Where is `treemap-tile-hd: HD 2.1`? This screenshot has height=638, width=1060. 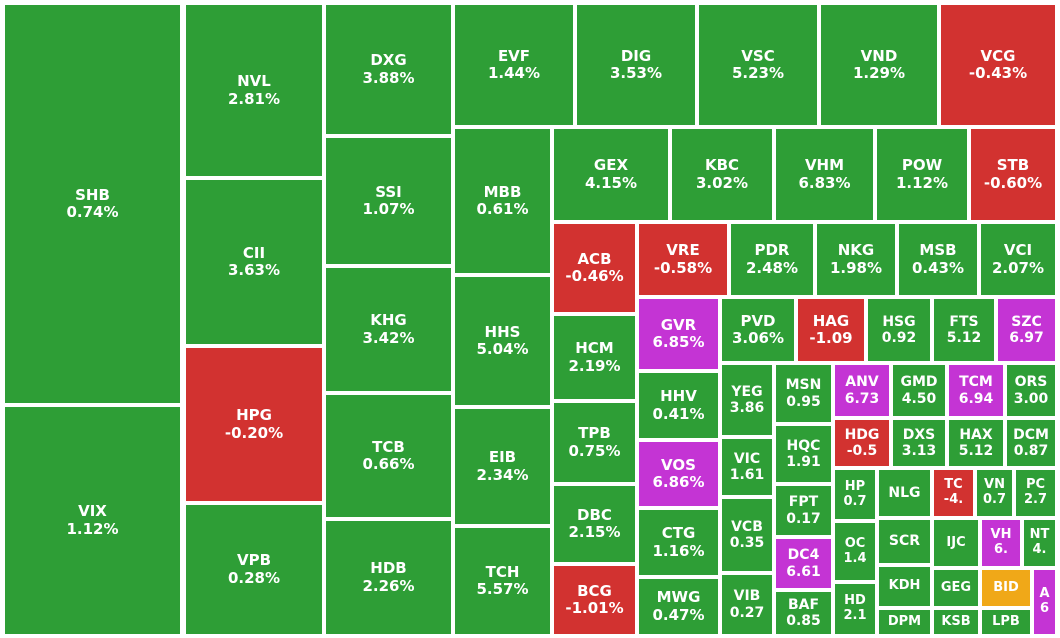
treemap-tile-hd: HD 2.1 is located at coordinates (855, 609).